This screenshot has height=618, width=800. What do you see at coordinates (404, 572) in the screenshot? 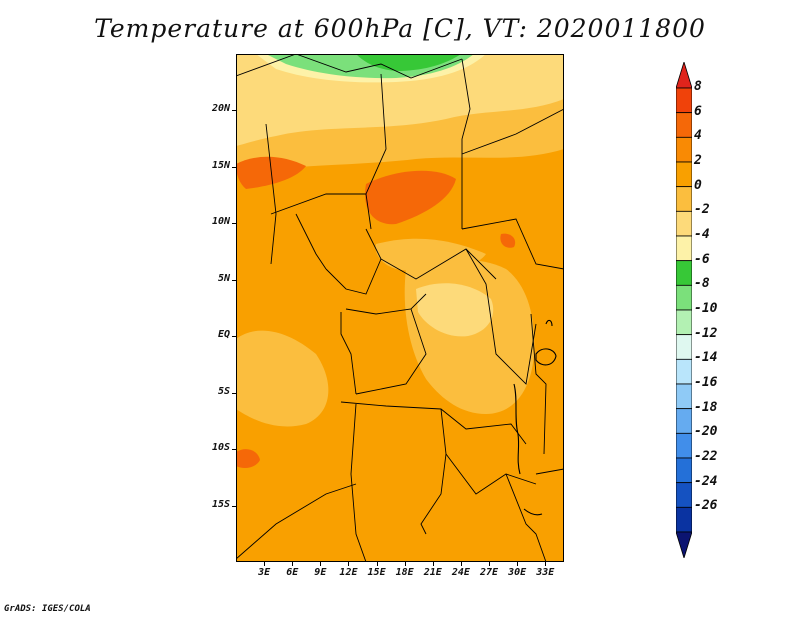
I see `lon-tick-label: 18E` at bounding box center [404, 572].